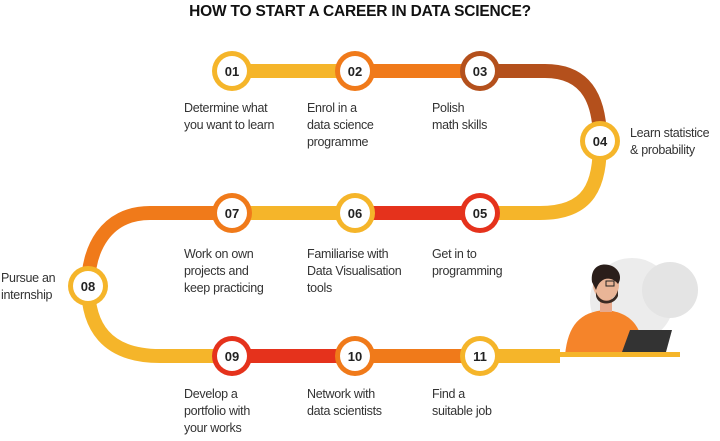 This screenshot has width=720, height=441. I want to click on step-number: 11, so click(480, 356).